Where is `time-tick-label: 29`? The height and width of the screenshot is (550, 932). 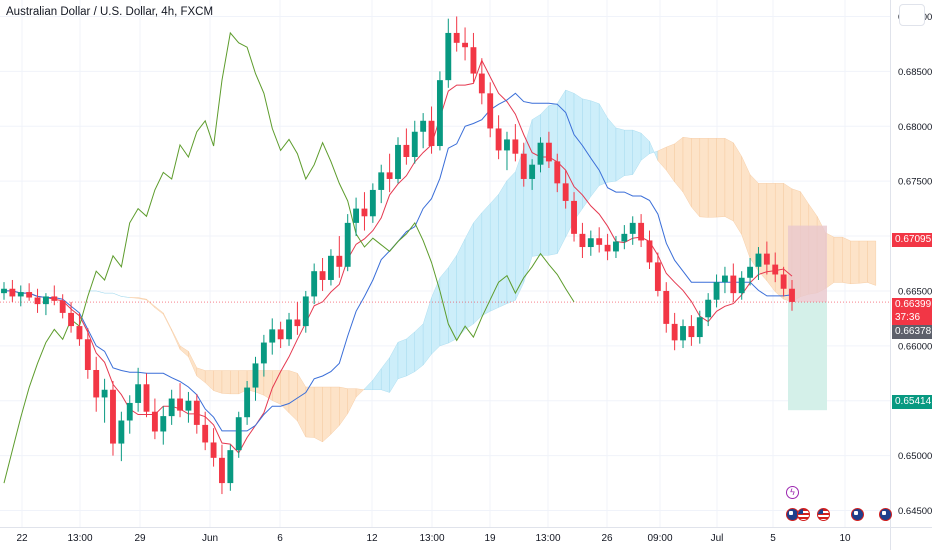 time-tick-label: 29 is located at coordinates (140, 538).